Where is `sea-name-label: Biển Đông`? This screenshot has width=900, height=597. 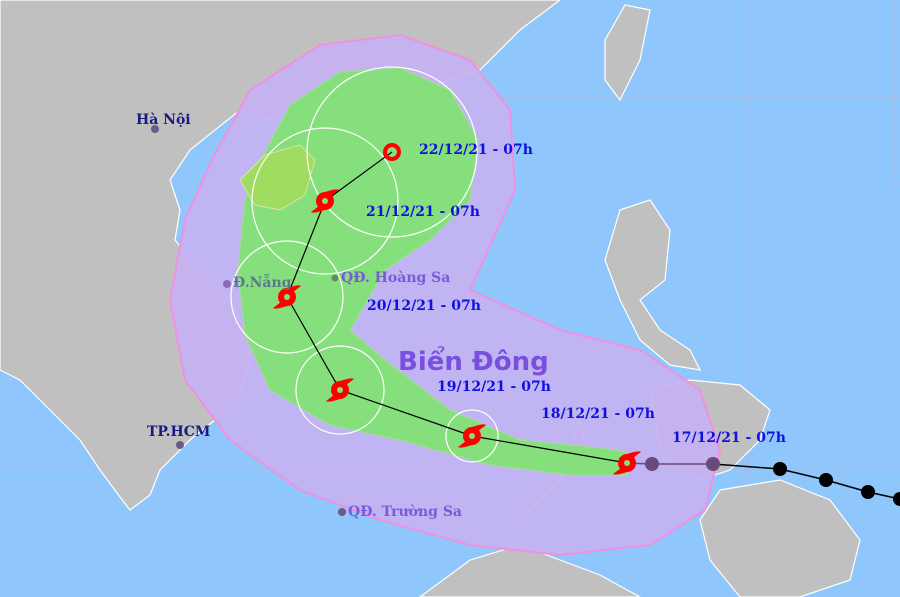 sea-name-label: Biển Đông is located at coordinates (473, 362).